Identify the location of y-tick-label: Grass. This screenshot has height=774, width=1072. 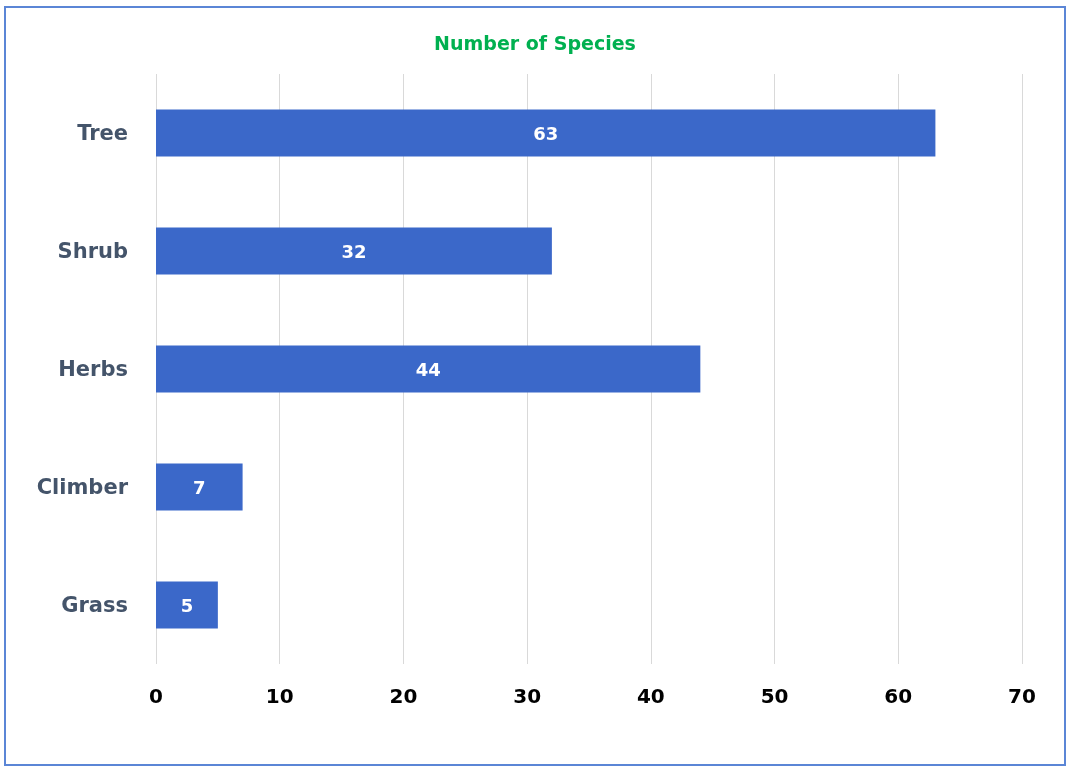
(94, 605).